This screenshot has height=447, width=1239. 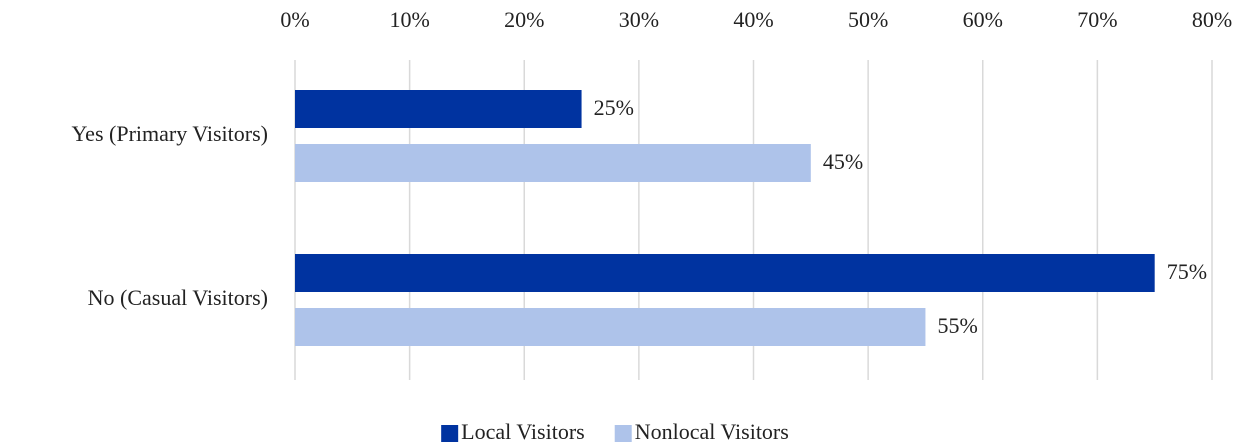 What do you see at coordinates (1212, 19) in the screenshot?
I see `x-tick-label: 80%` at bounding box center [1212, 19].